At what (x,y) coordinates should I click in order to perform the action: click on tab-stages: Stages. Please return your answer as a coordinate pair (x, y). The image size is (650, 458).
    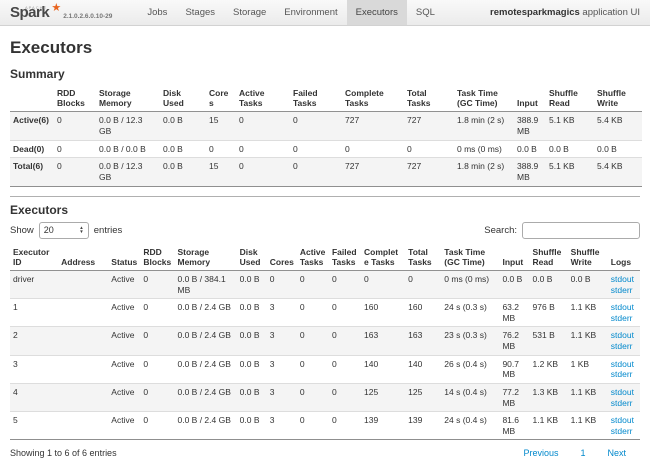
    Looking at the image, I should click on (200, 12).